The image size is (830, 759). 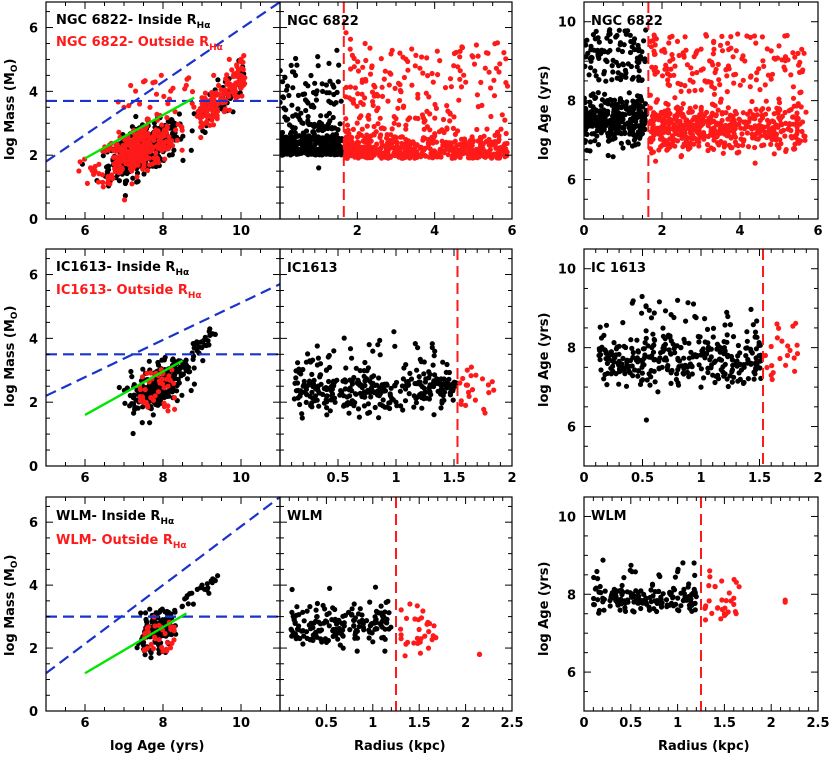 I want to click on x-tick-label: 1.5, so click(x=453, y=478).